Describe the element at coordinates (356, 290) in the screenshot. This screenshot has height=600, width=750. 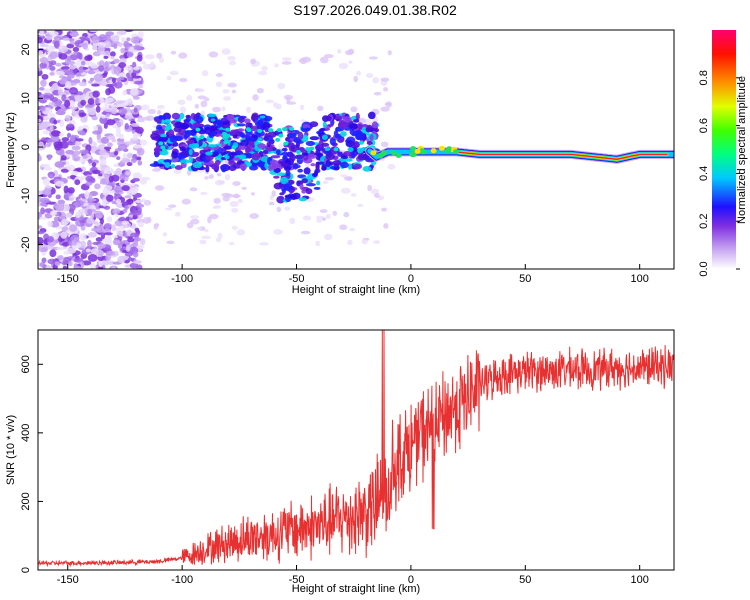
I see `spectrogram-xlabel: Height of straight line (km)` at that location.